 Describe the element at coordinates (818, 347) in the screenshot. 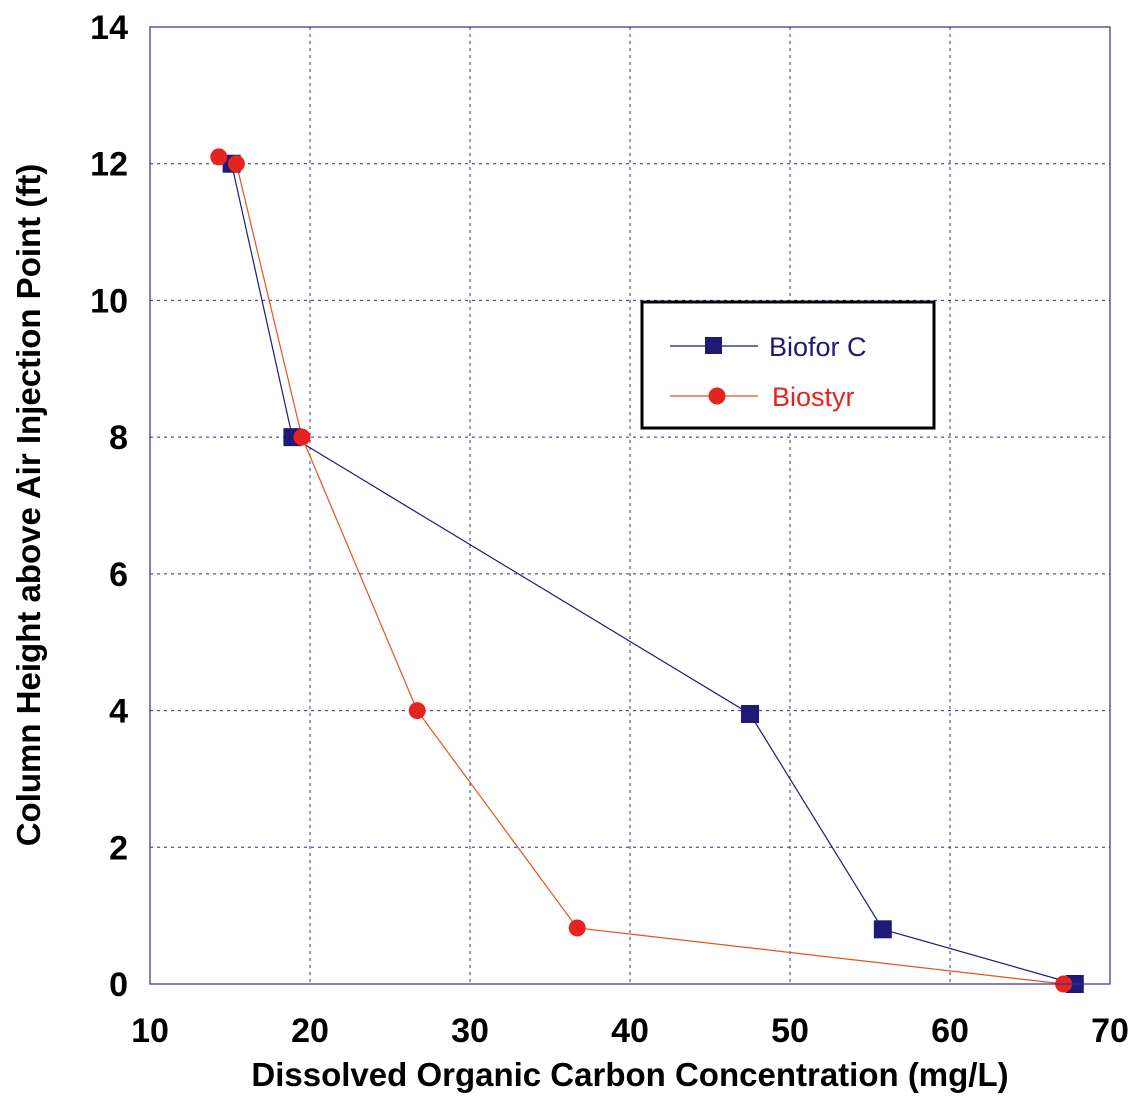

I see `legend-label-biofor-c: Biofor C` at that location.